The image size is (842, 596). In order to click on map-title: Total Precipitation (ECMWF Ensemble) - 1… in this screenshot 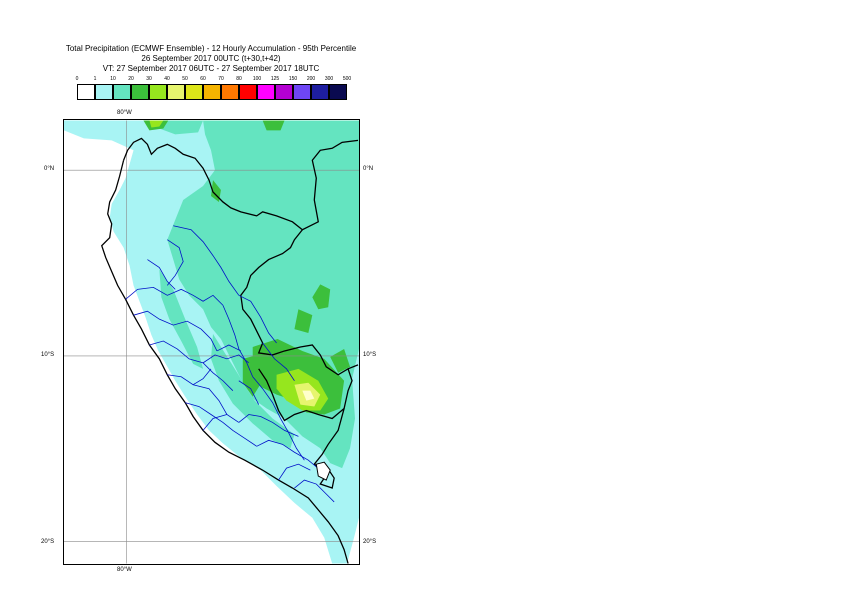, I will do `click(211, 48)`.